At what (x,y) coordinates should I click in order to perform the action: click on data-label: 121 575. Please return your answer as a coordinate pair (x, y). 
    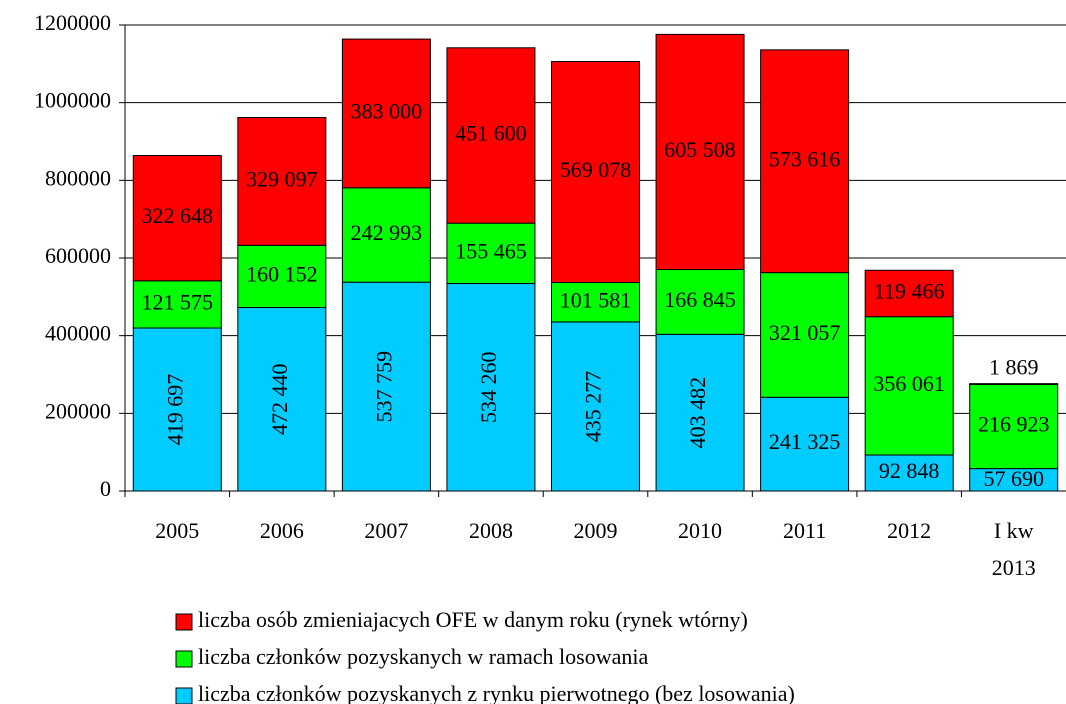
    Looking at the image, I should click on (178, 301).